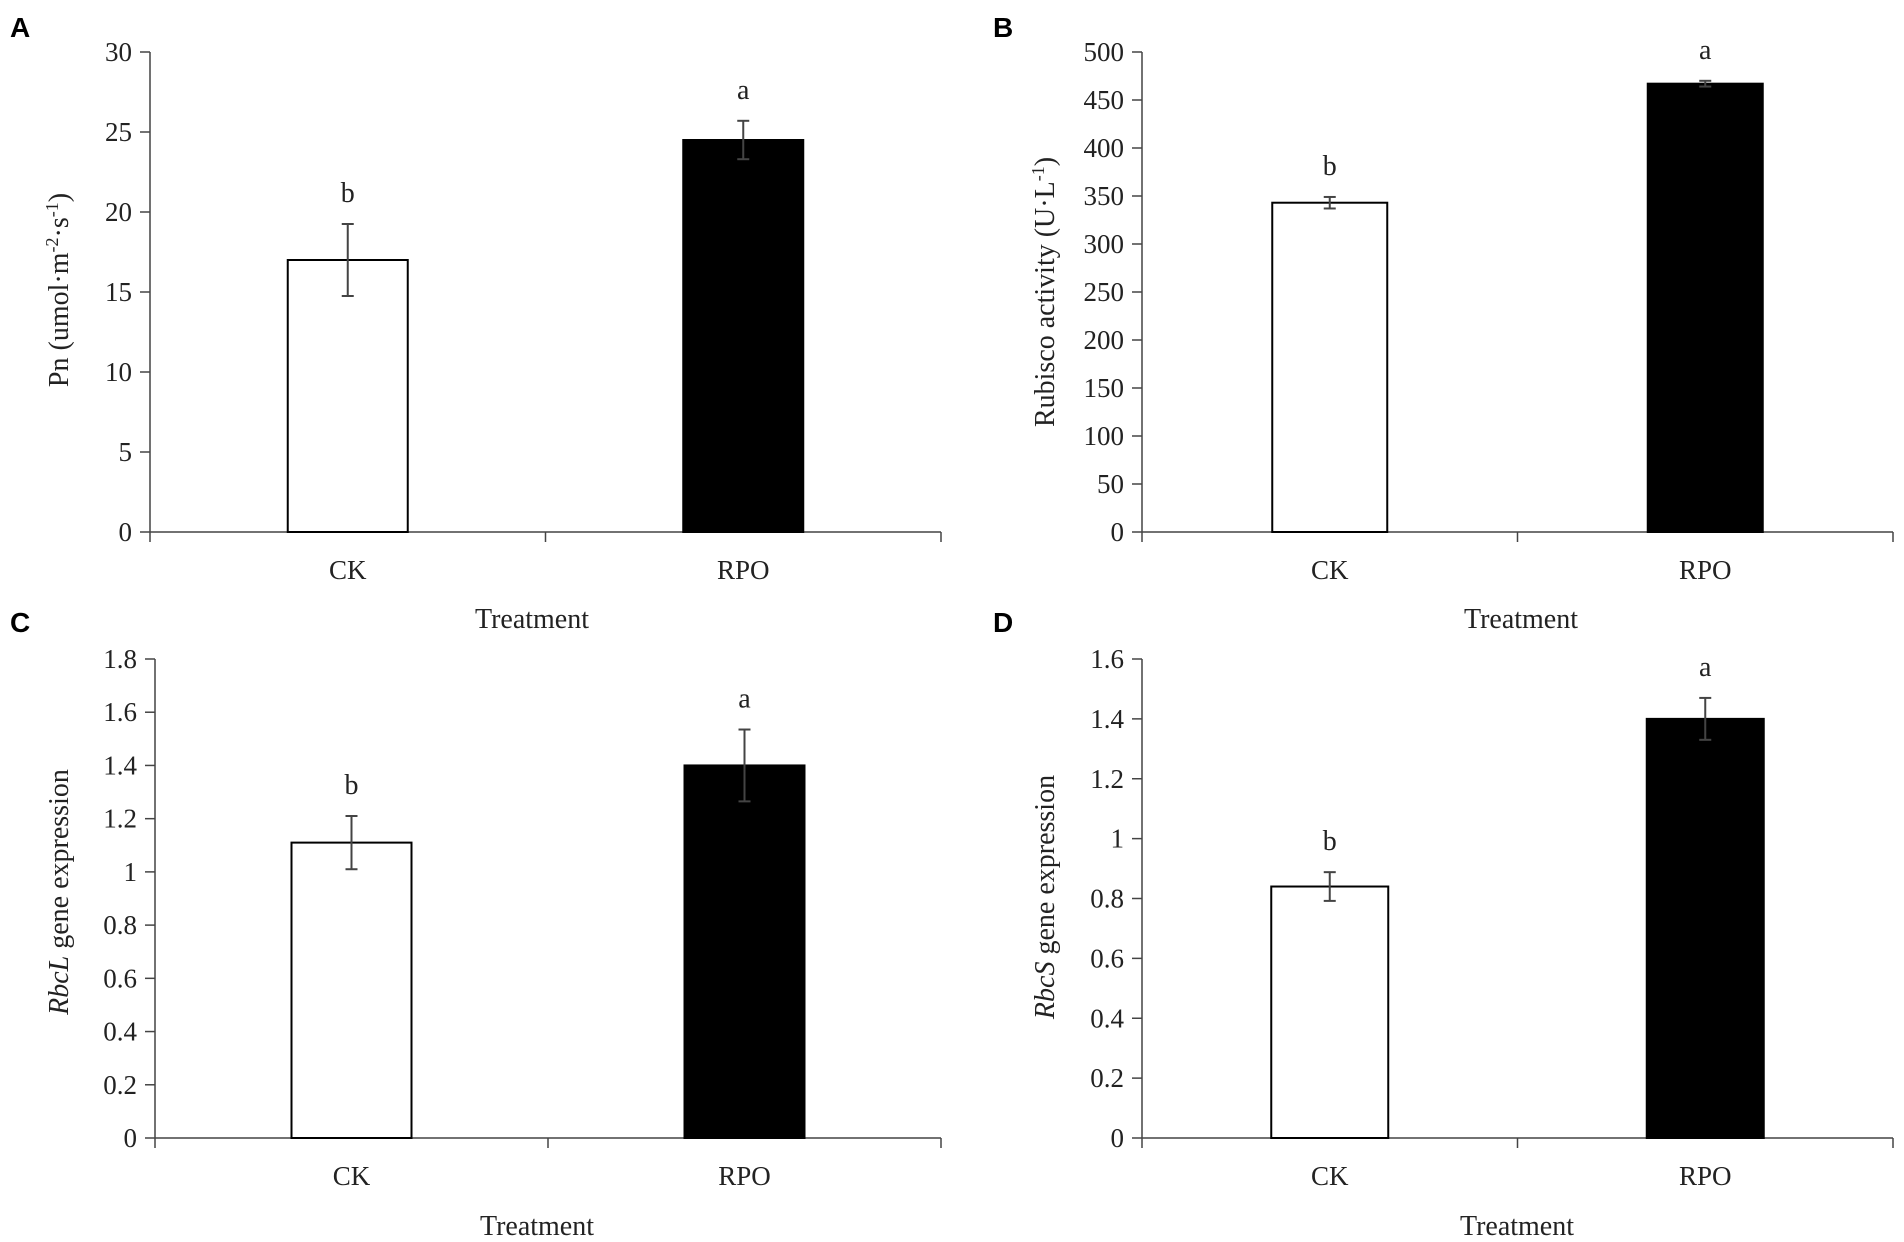 This screenshot has height=1242, width=1904. What do you see at coordinates (118, 132) in the screenshot?
I see `y-tick-label: 25` at bounding box center [118, 132].